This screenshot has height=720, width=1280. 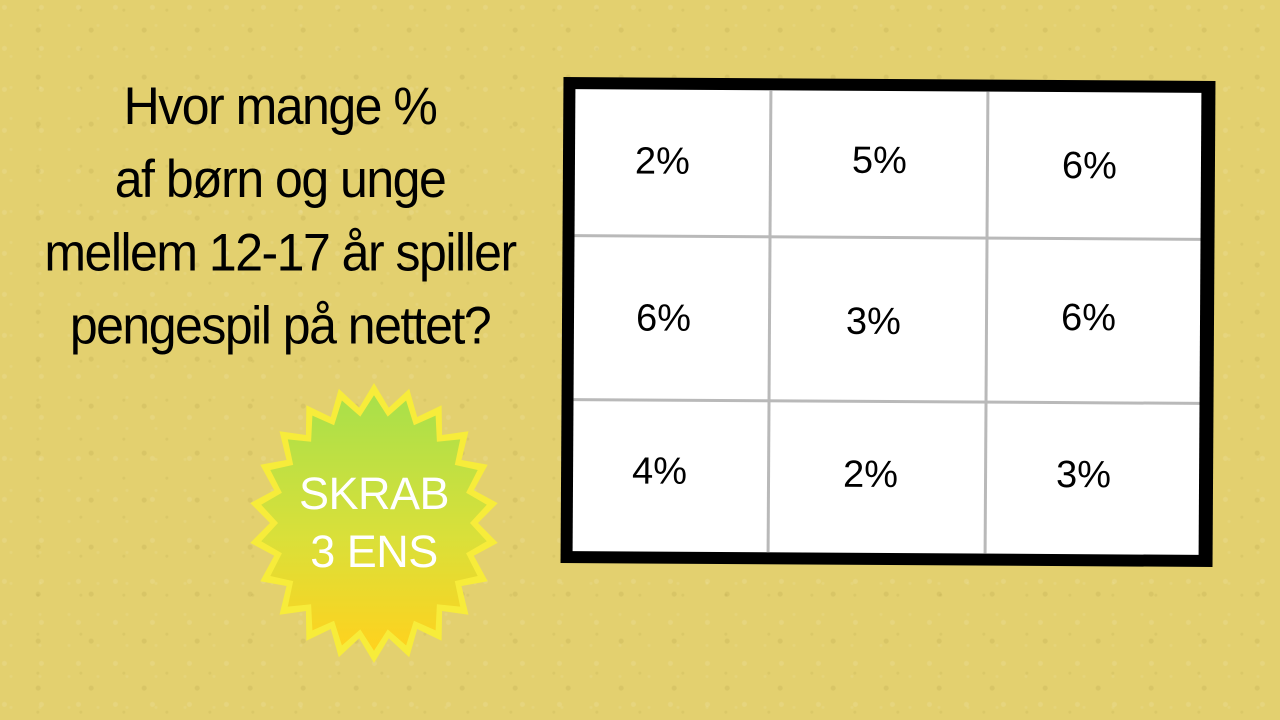 I want to click on scratch-cell-r1c3: 6%, so click(x=1089, y=166).